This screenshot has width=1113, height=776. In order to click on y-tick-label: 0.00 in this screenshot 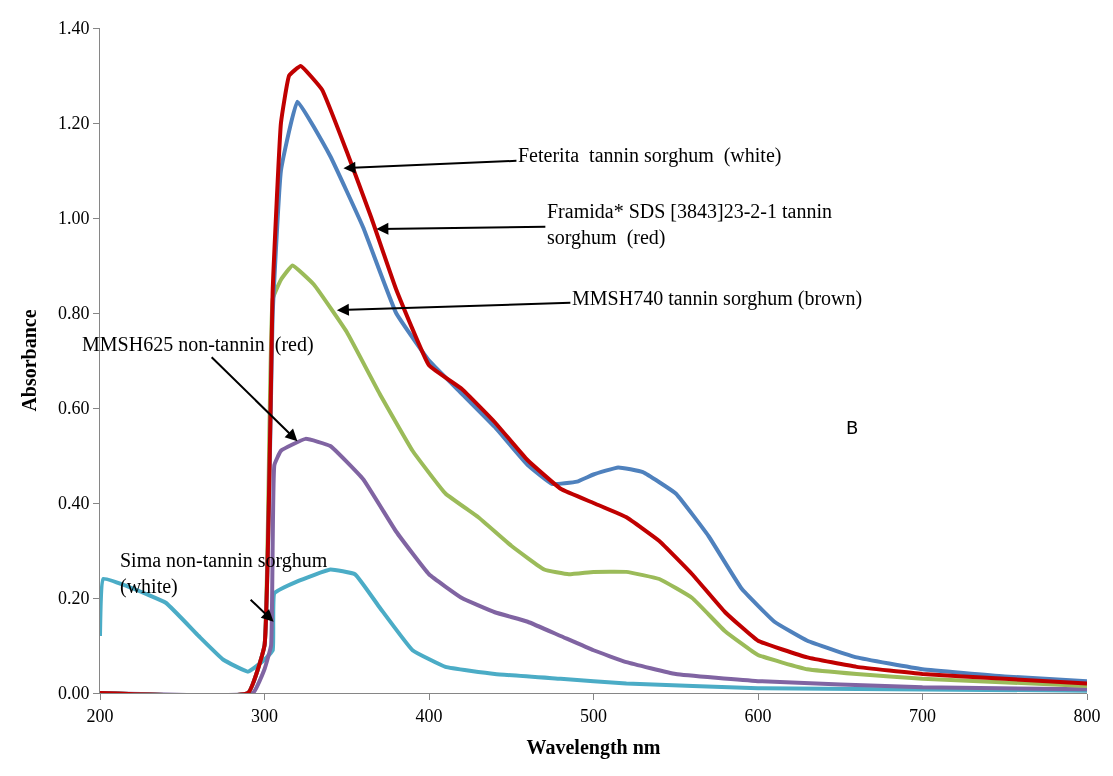, I will do `click(73, 693)`.